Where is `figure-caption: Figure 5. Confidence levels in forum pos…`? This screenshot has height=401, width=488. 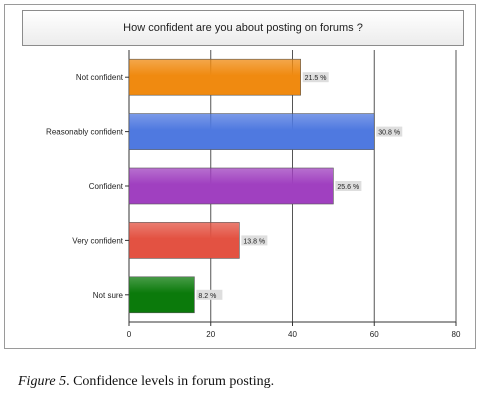 figure-caption: Figure 5. Confidence levels in forum pos… is located at coordinates (146, 382).